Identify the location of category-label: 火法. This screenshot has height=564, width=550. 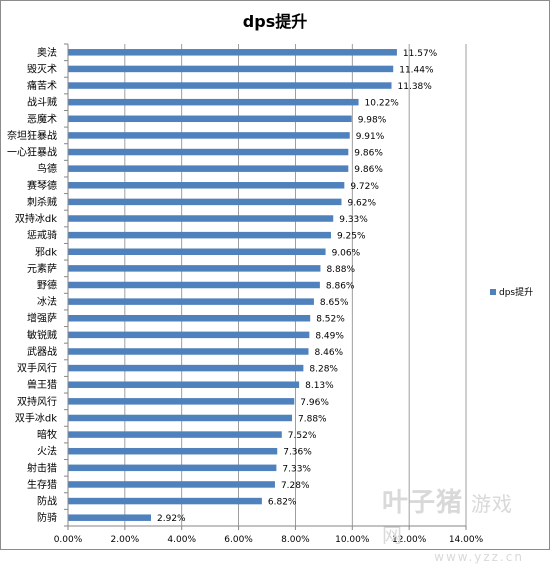
(47, 451).